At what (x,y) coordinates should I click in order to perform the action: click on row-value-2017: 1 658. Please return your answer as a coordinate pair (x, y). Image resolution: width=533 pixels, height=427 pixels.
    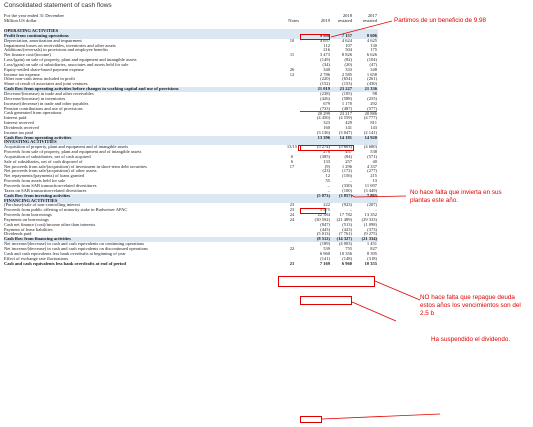
    Looking at the image, I should click on (371, 74).